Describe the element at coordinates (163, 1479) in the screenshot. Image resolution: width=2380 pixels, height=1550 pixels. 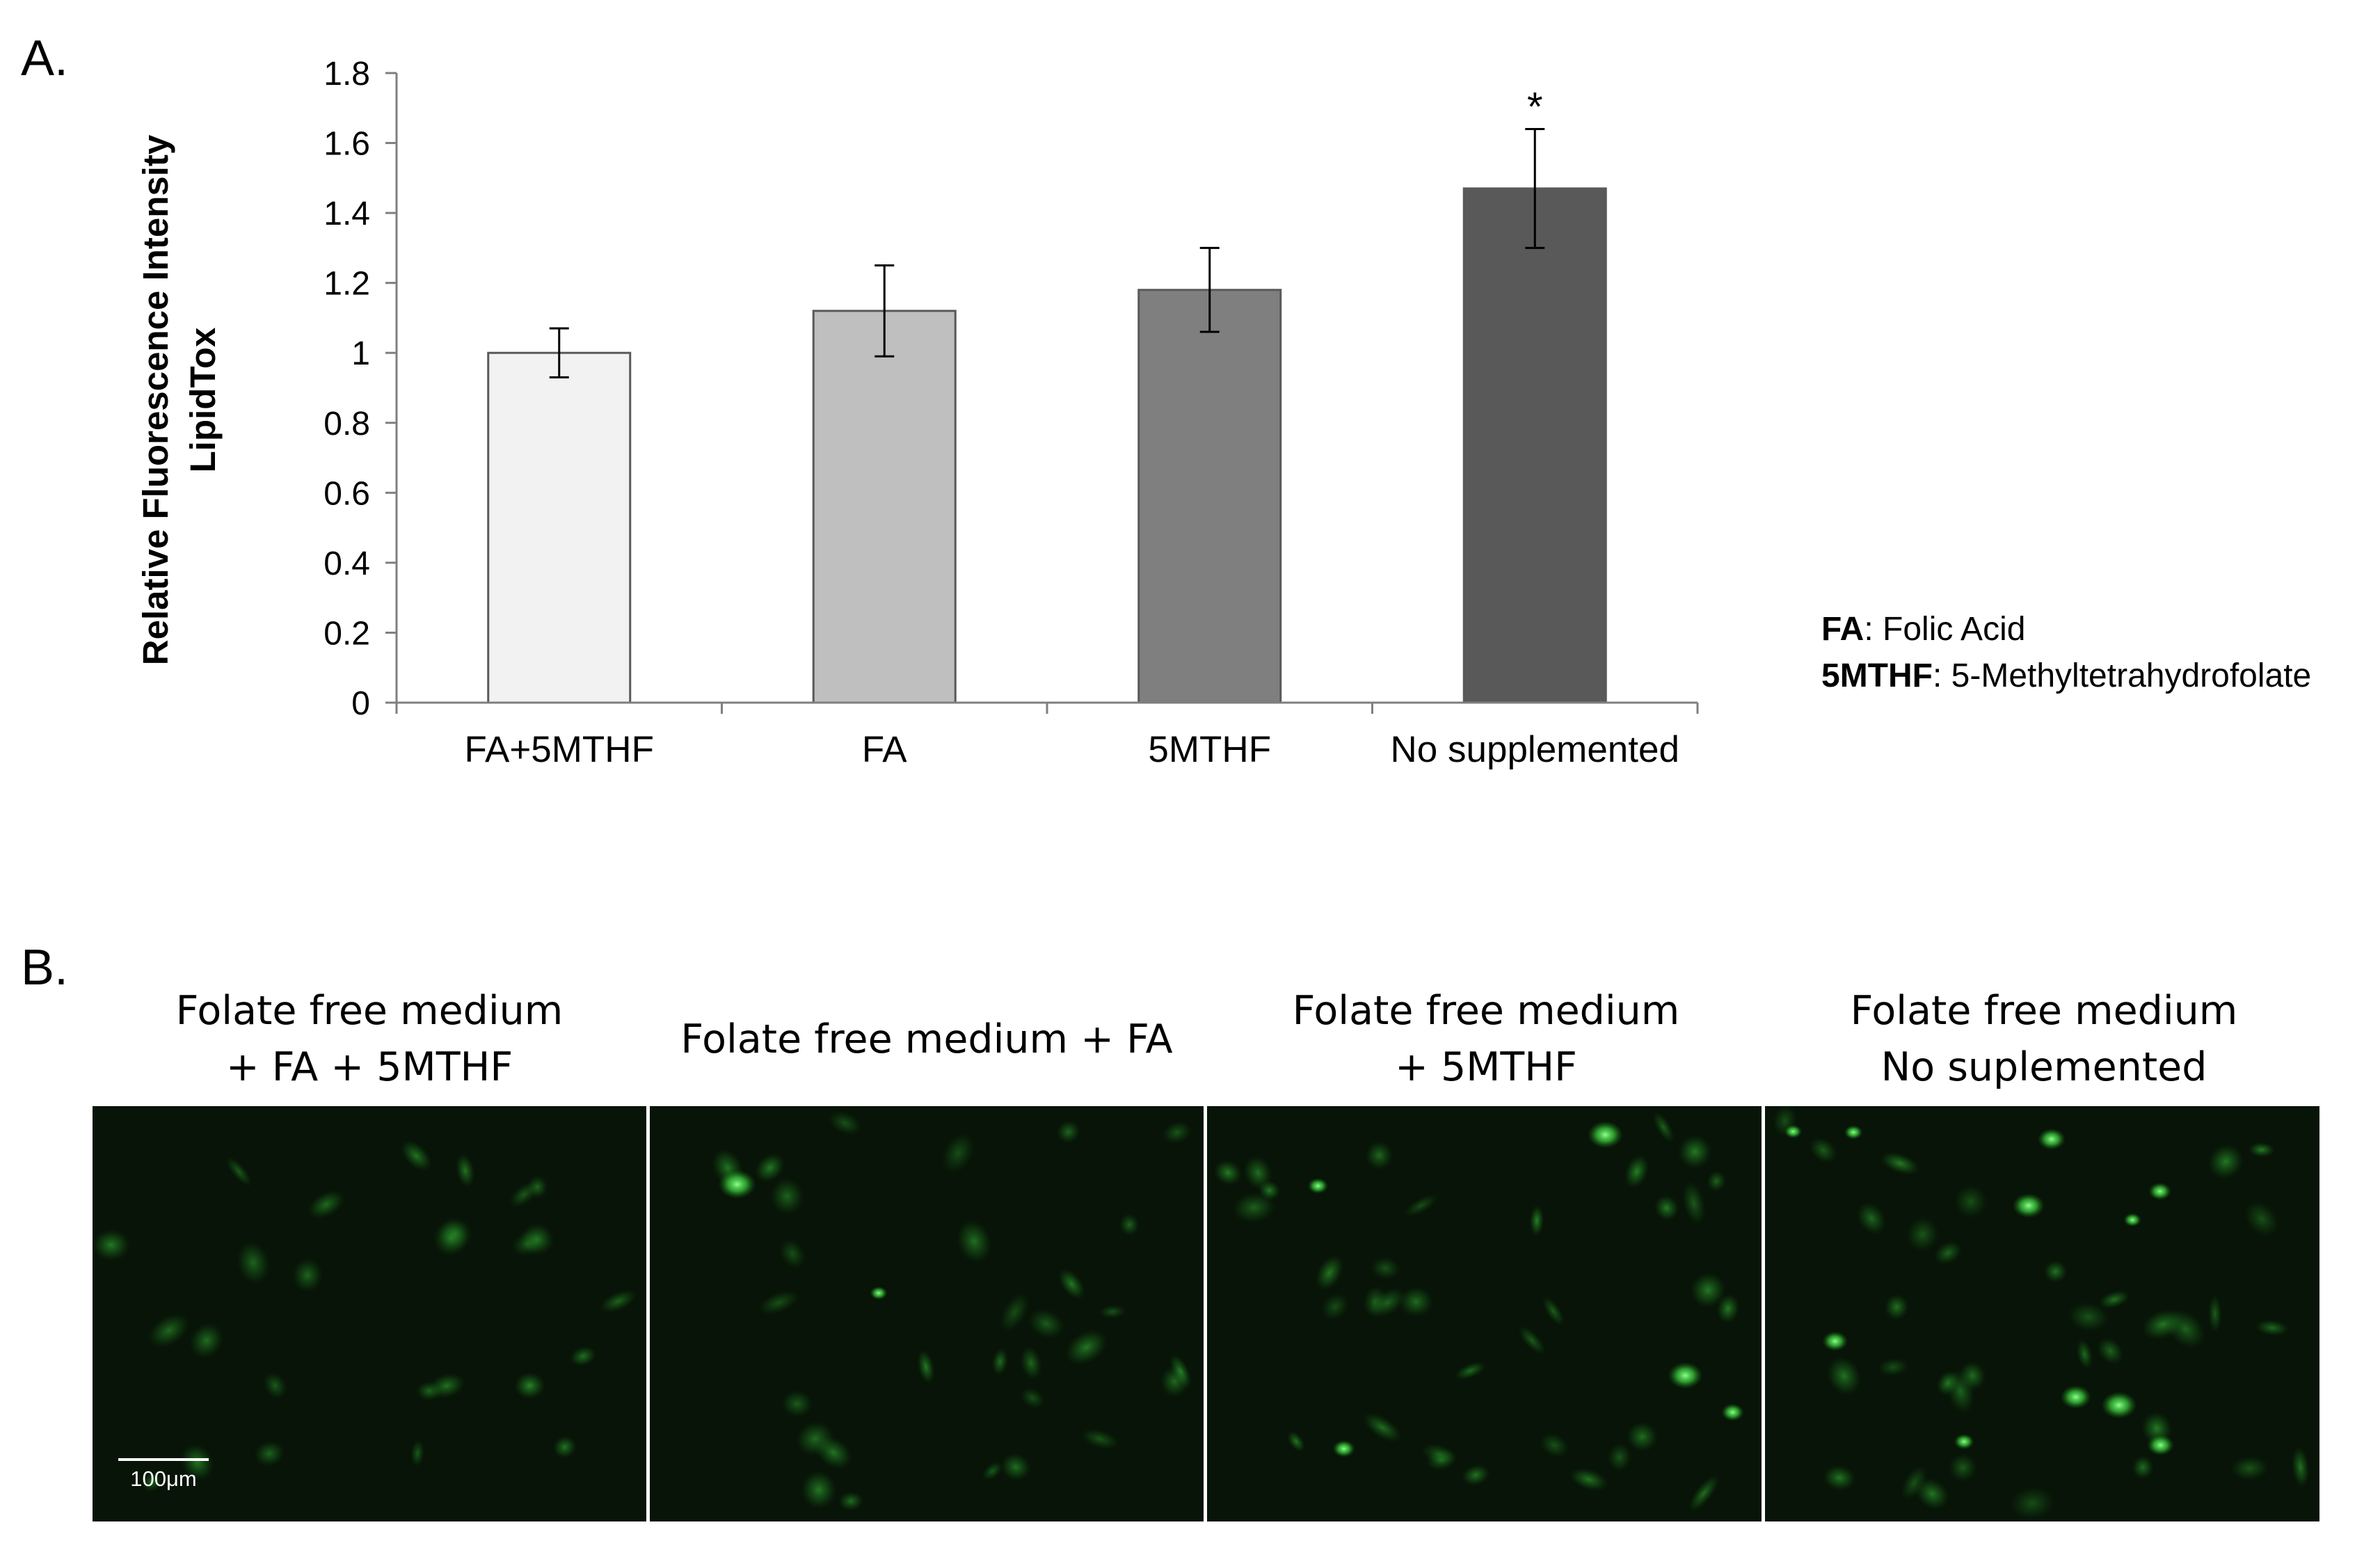
I see `scale-bar-label: 100μm` at that location.